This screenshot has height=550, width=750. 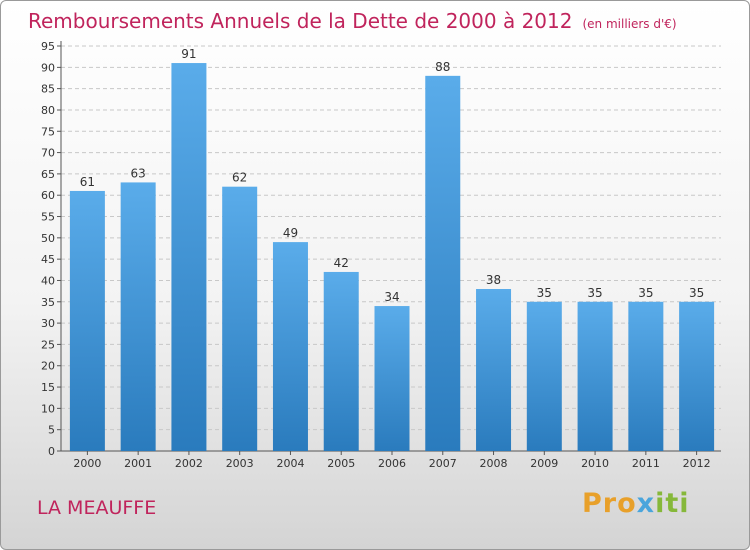 I want to click on y-tick-label: 20, so click(x=48, y=366).